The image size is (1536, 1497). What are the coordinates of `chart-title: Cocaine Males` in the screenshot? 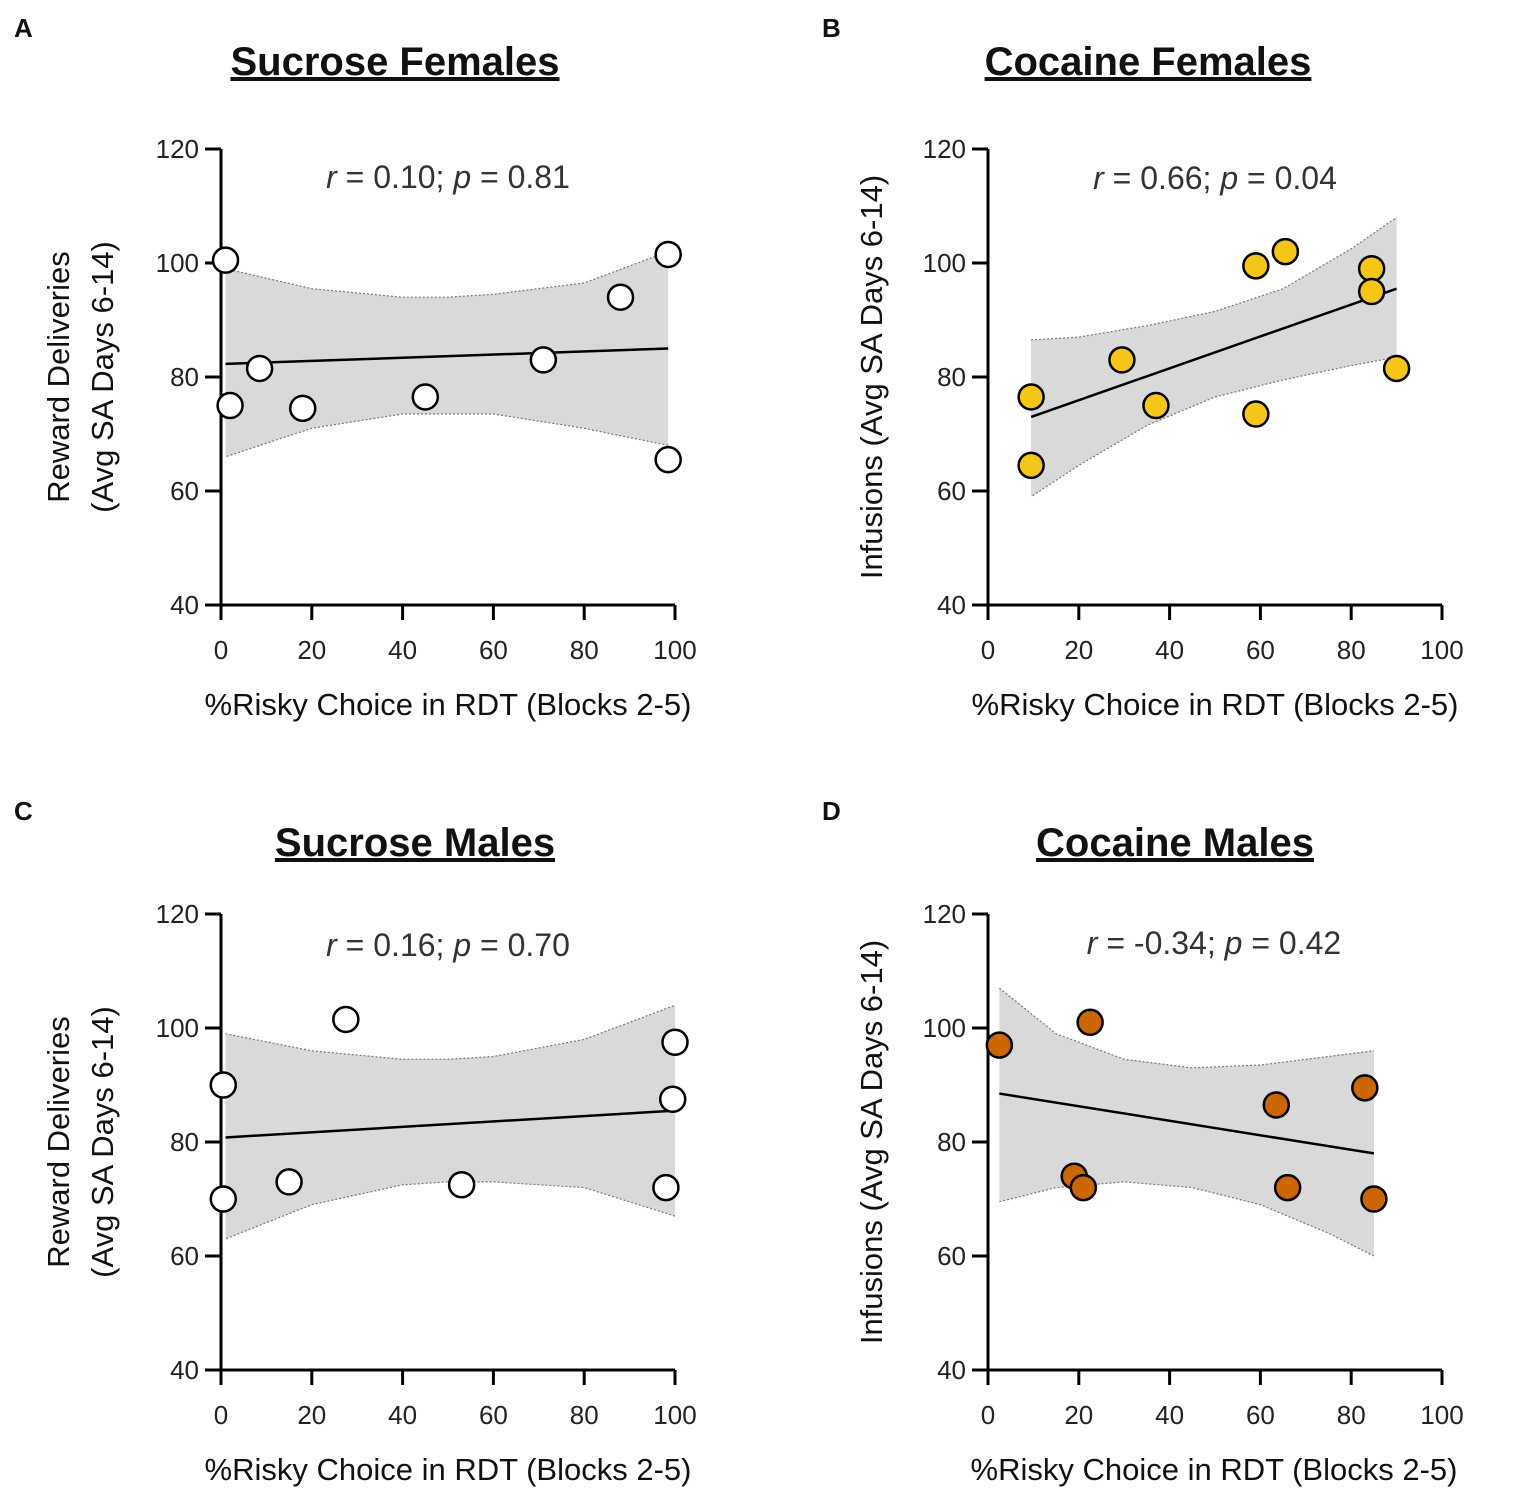 It's located at (1175, 843).